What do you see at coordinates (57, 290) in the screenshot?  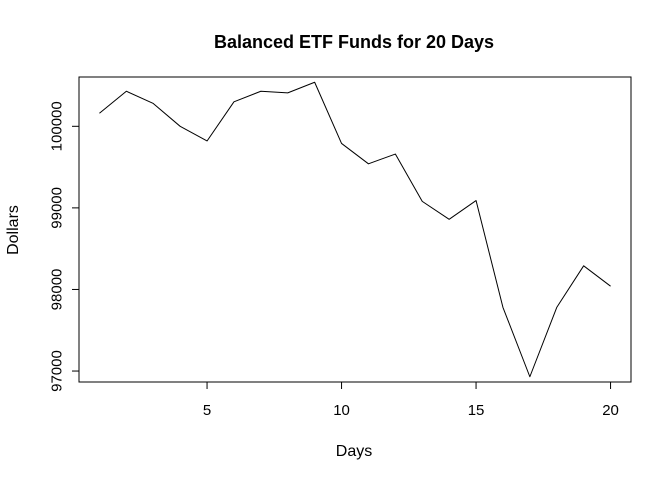 I see `y-tick-label: 98000` at bounding box center [57, 290].